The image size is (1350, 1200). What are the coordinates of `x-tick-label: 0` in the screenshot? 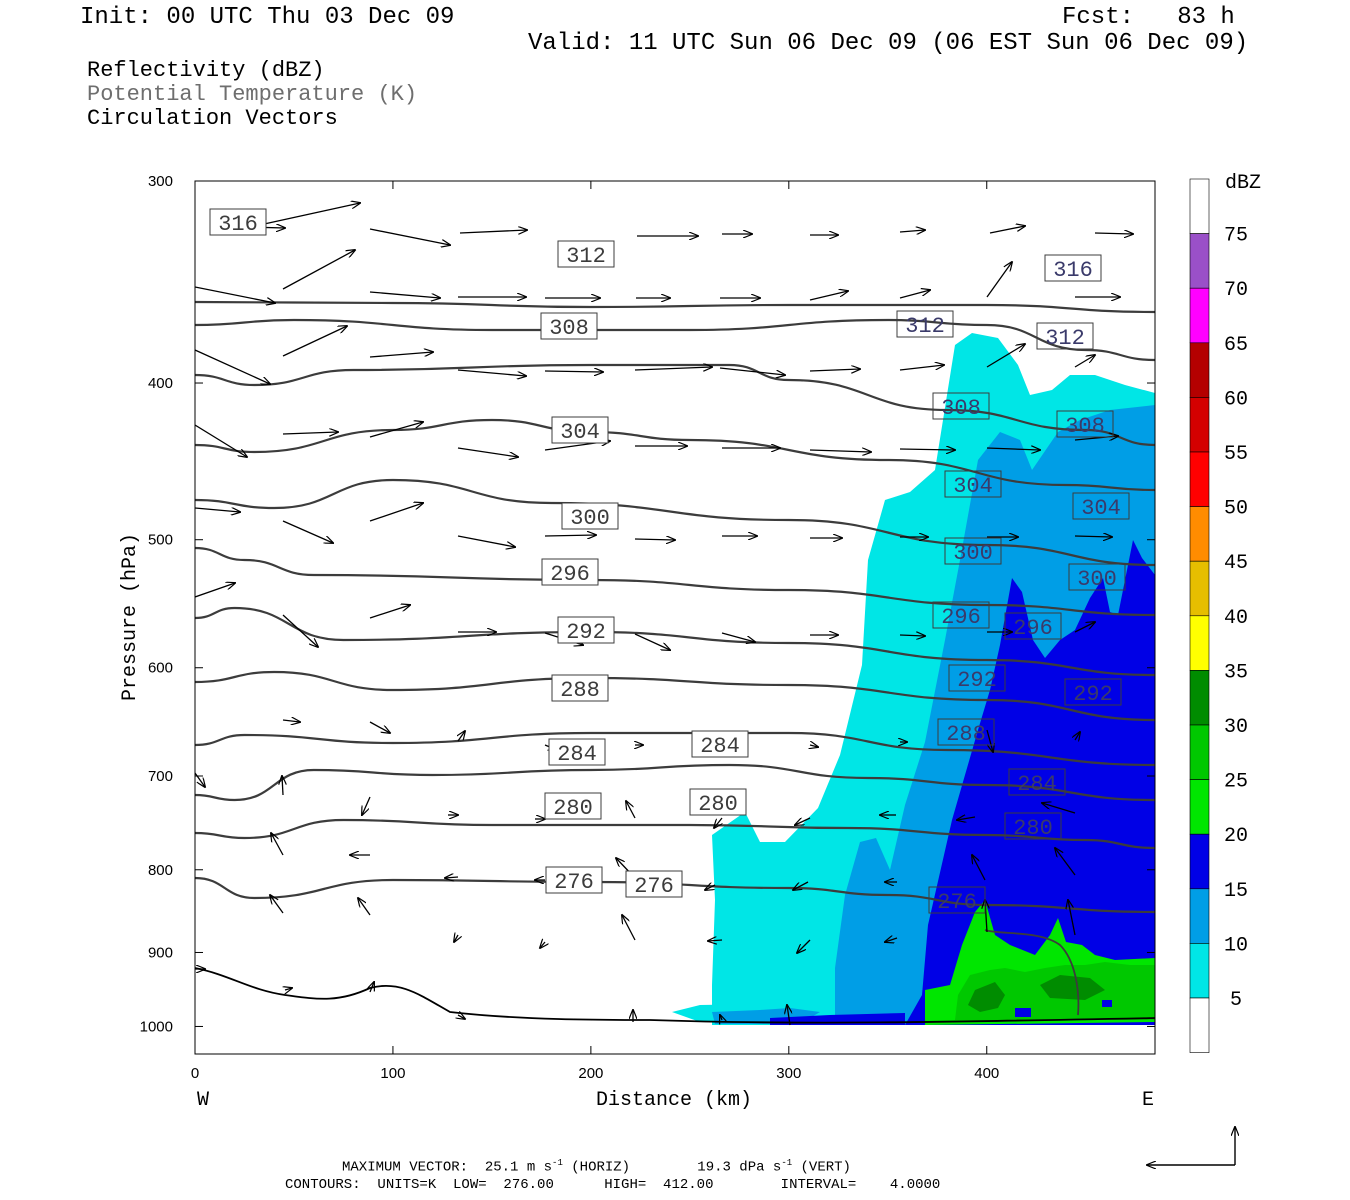 It's located at (195, 1073).